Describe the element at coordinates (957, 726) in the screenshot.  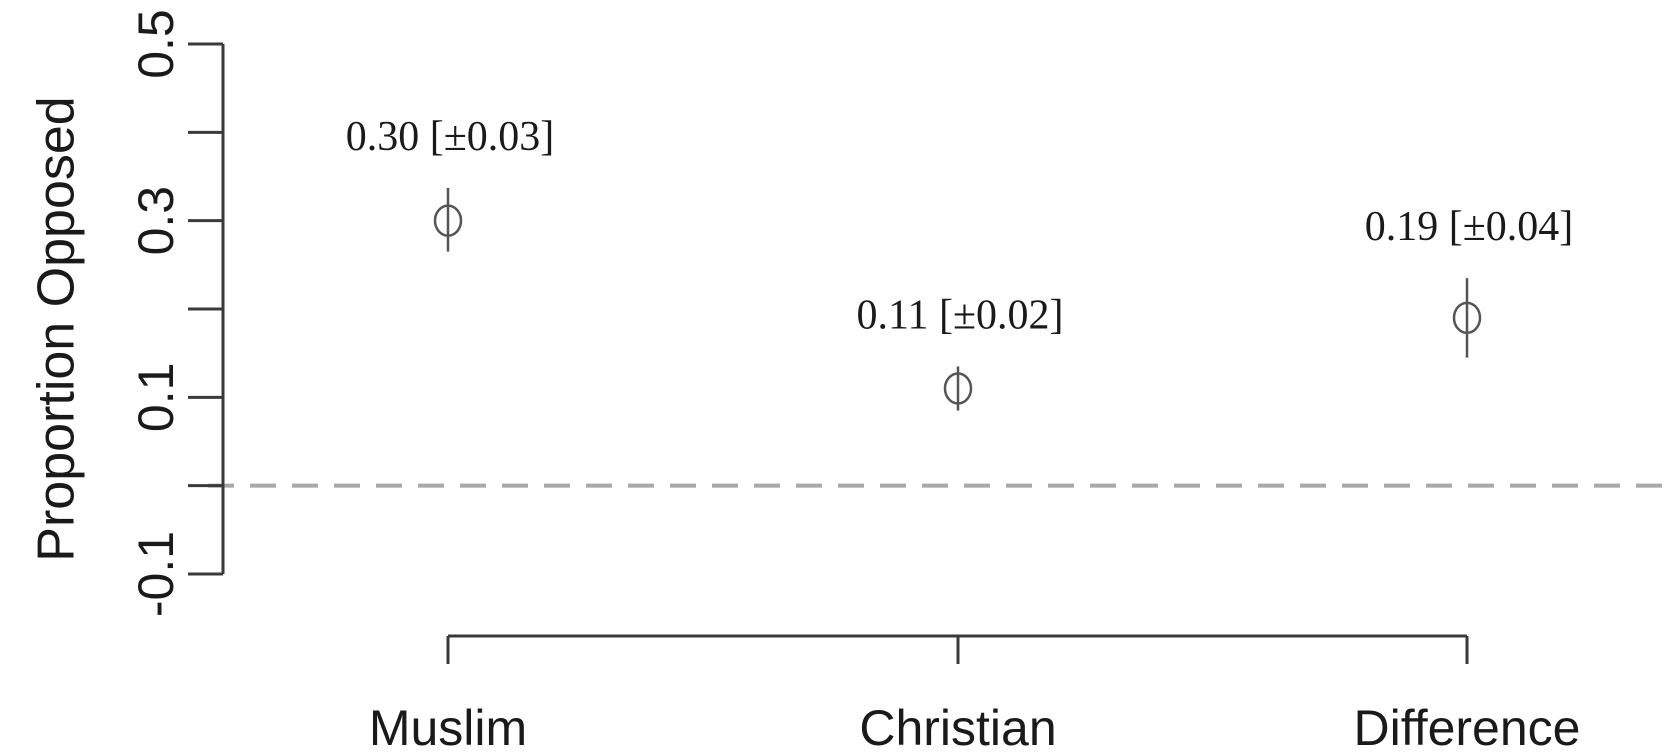
I see `x-tick-label: Christian` at that location.